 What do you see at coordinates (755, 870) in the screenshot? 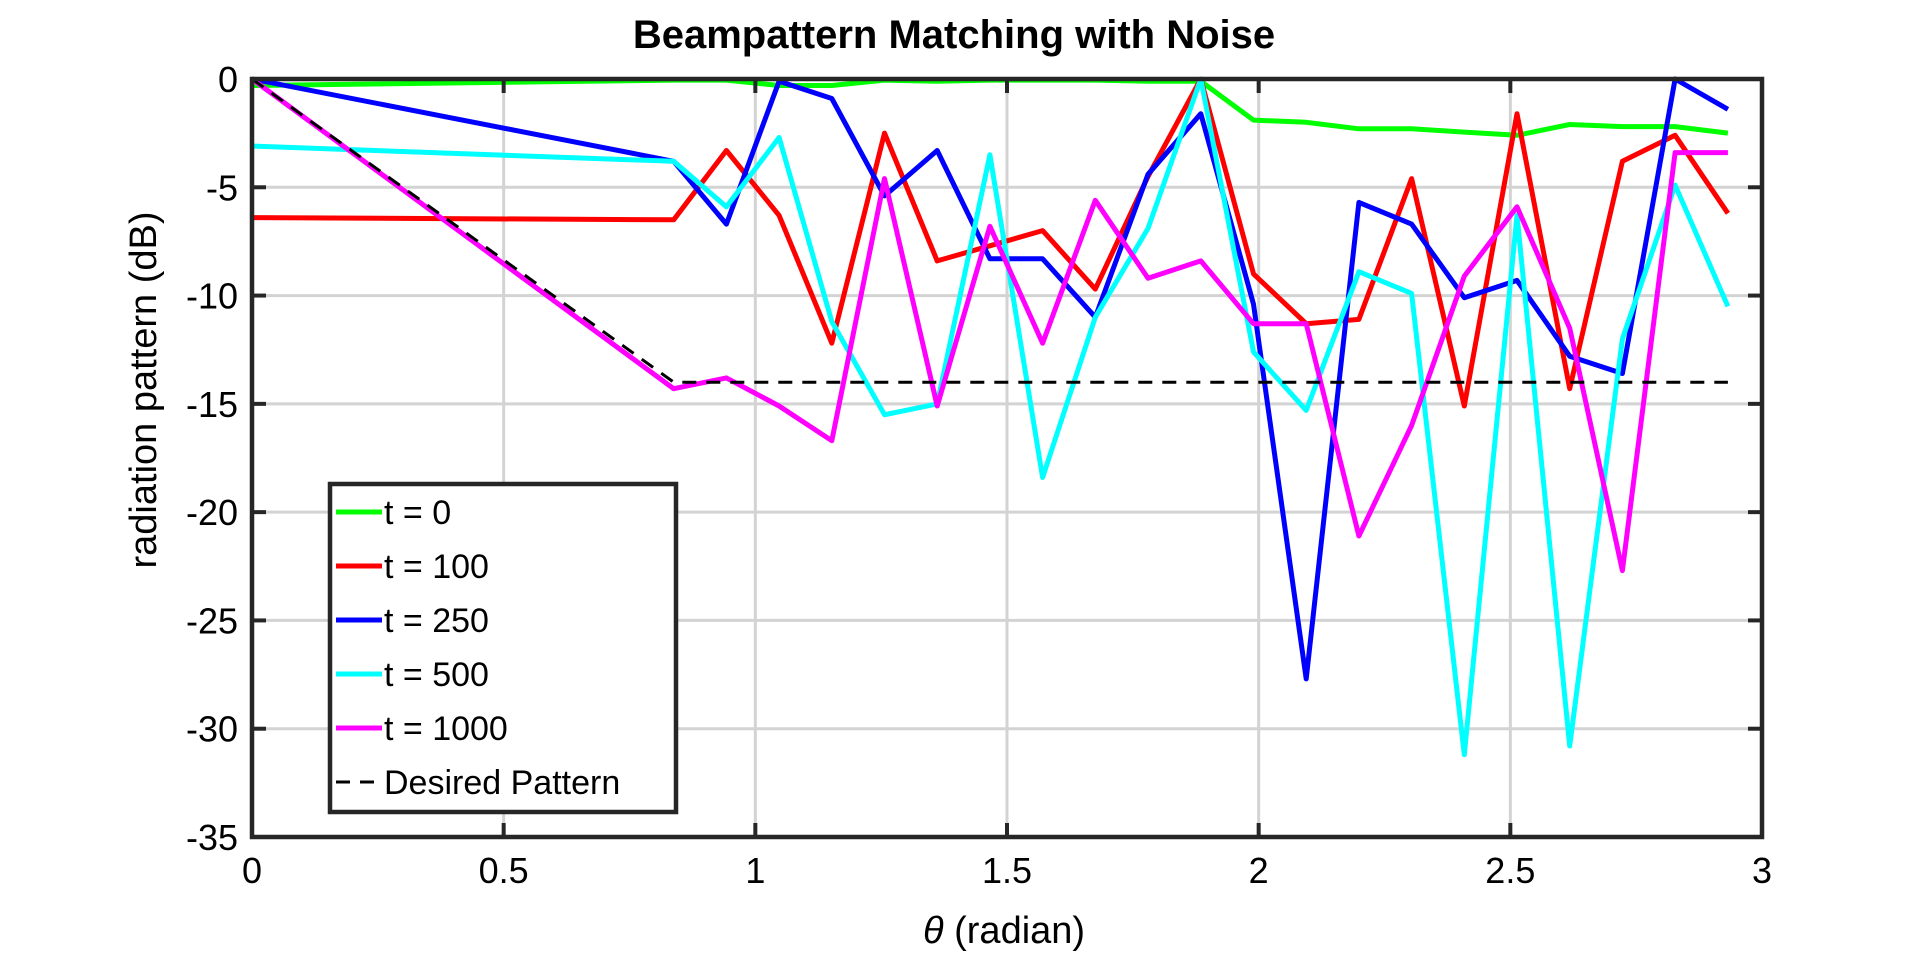
I see `x-tick-label: 1` at bounding box center [755, 870].